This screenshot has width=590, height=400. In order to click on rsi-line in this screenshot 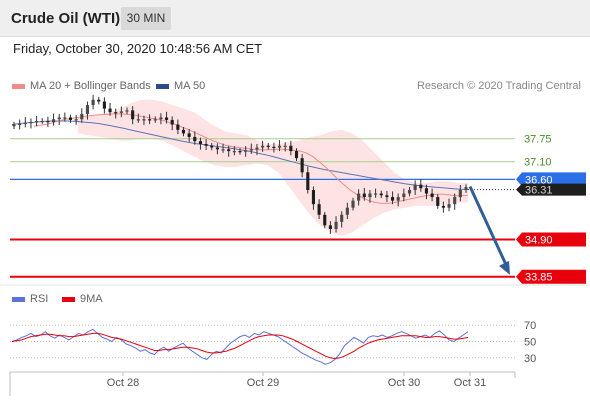, I will do `click(240, 346)`.